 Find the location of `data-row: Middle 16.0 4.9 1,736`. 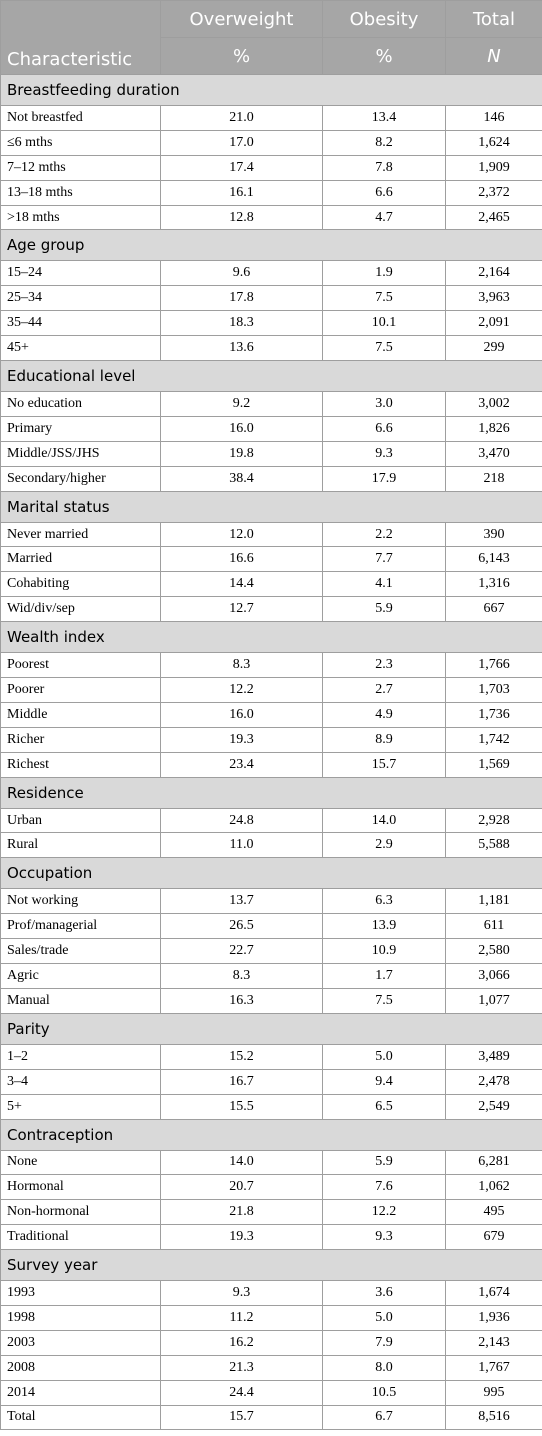

data-row: Middle 16.0 4.9 1,736 is located at coordinates (271, 714).